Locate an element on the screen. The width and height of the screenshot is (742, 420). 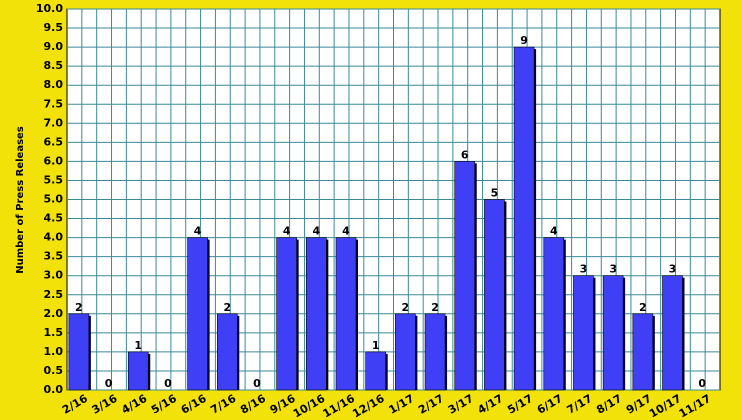
x-tick-label: 4/17 is located at coordinates (491, 404).